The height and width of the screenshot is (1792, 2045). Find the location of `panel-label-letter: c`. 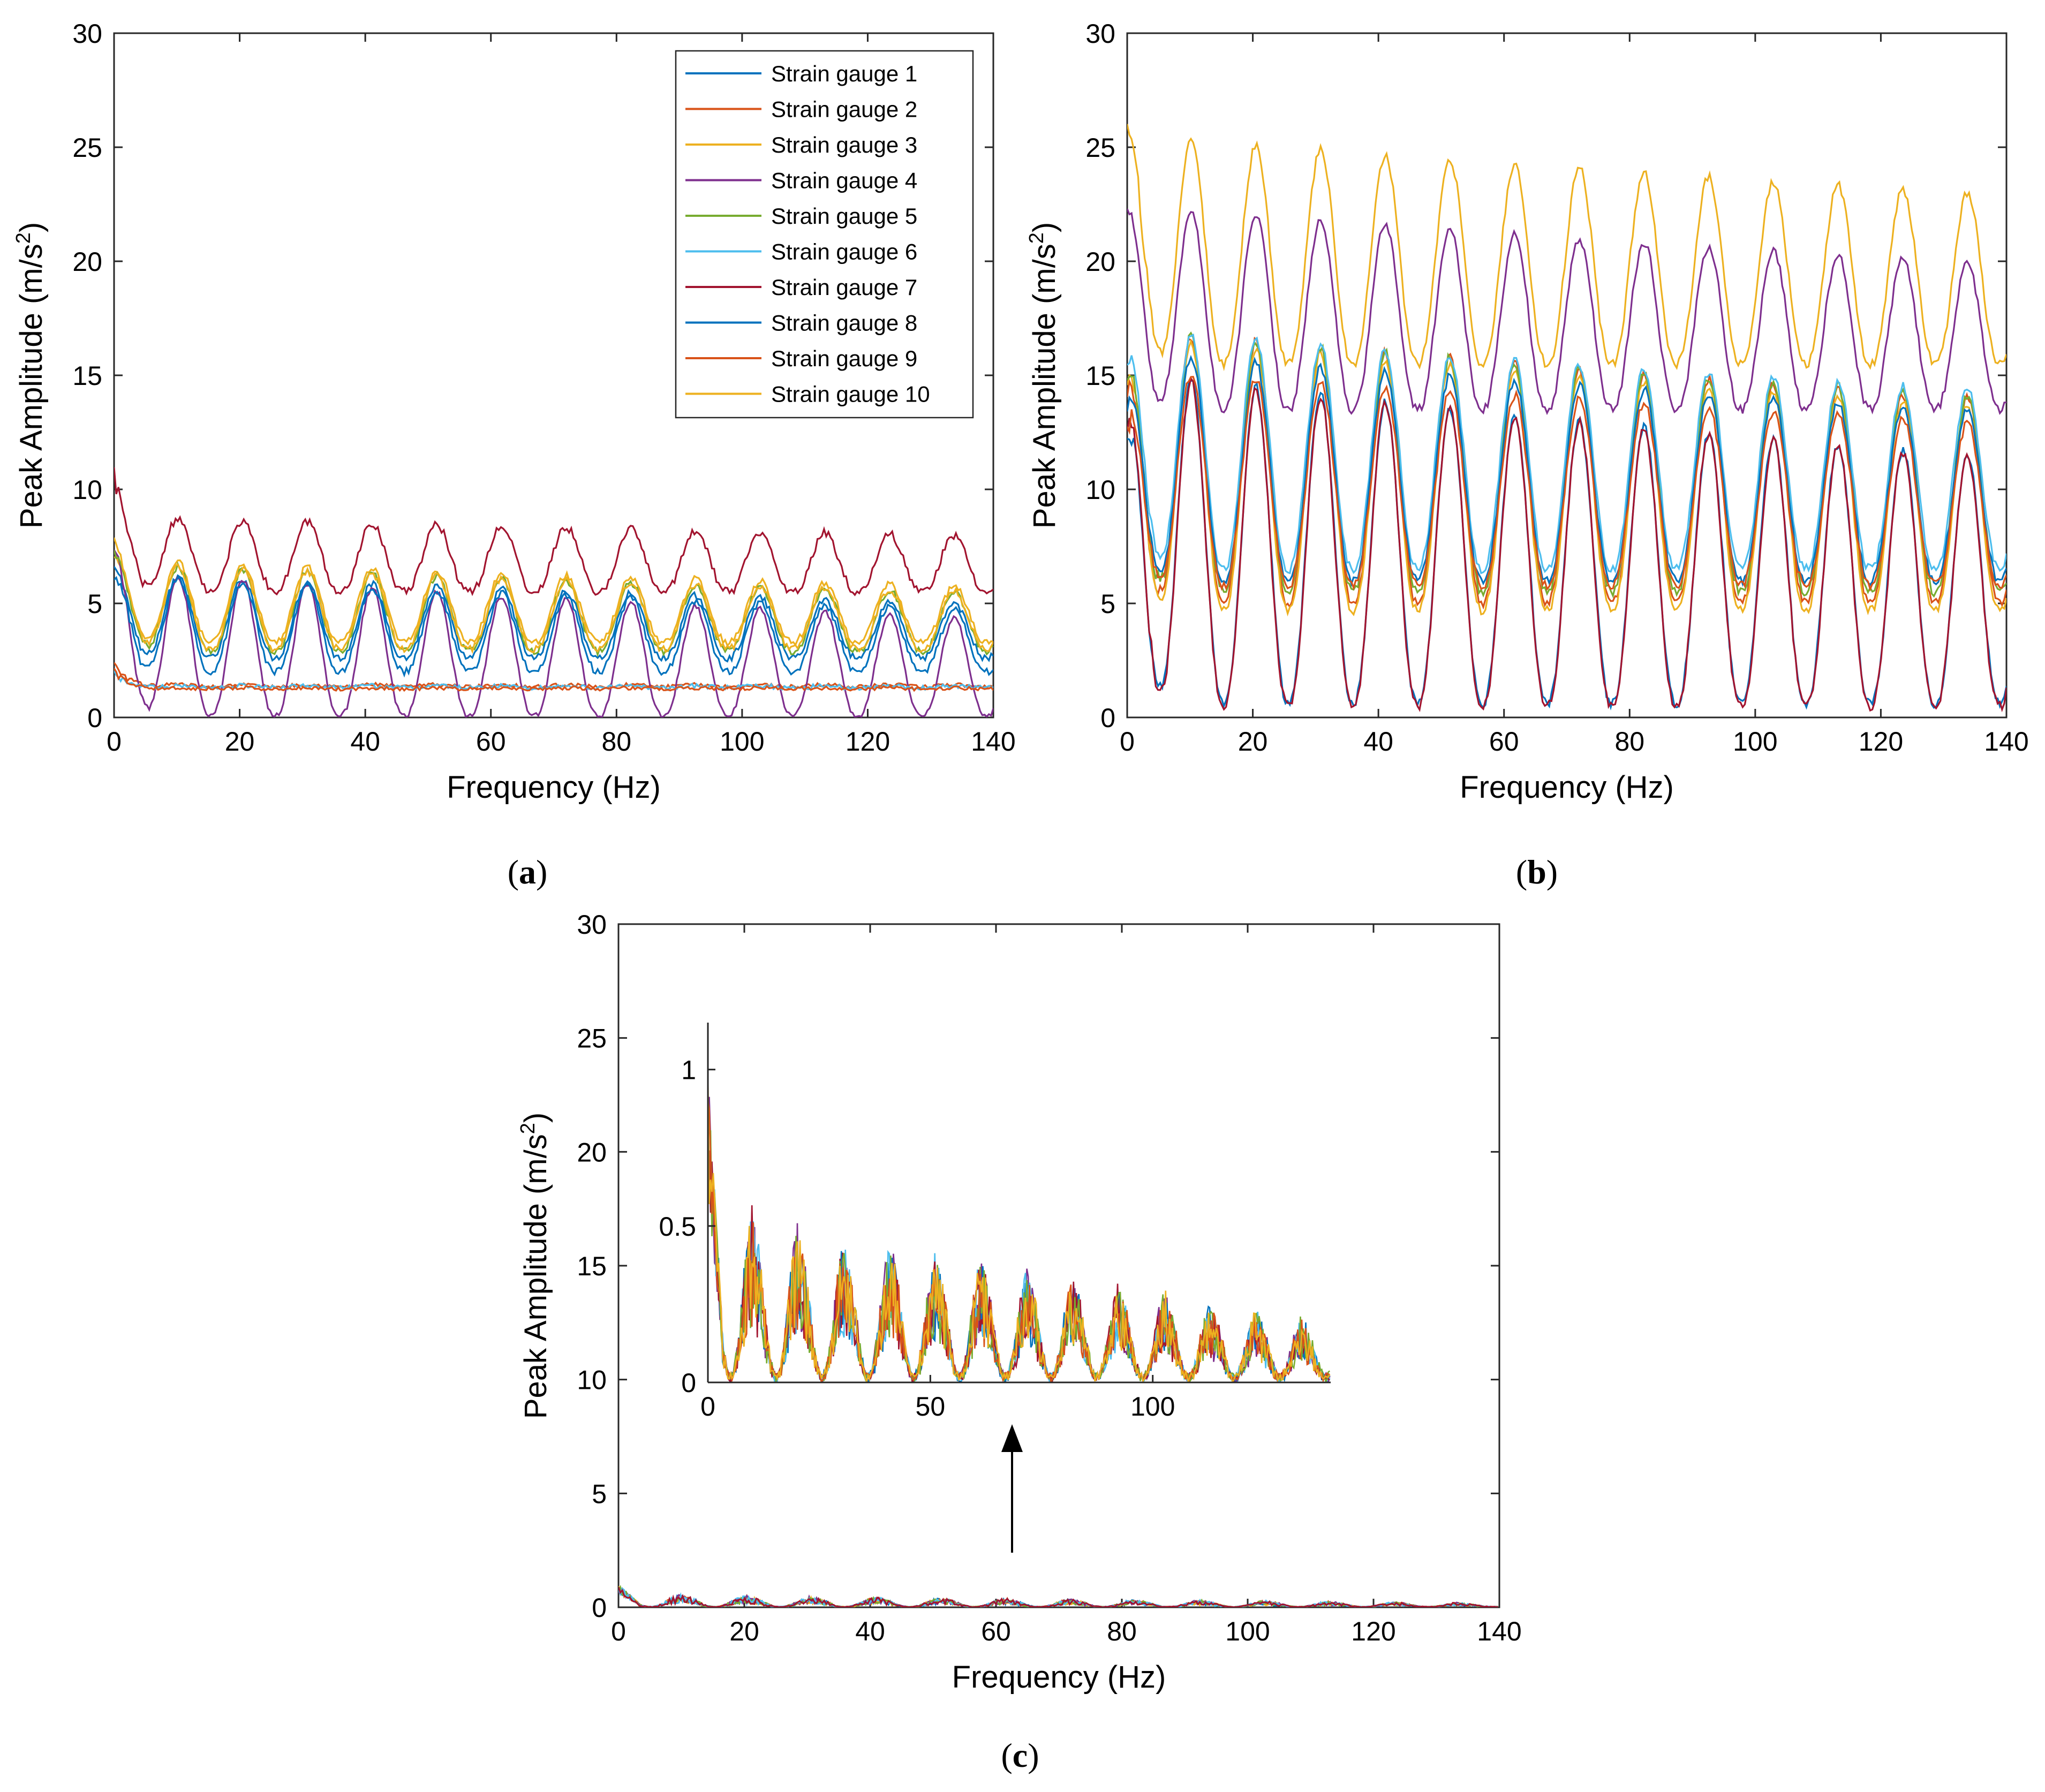

panel-label-letter: c is located at coordinates (1020, 1755).